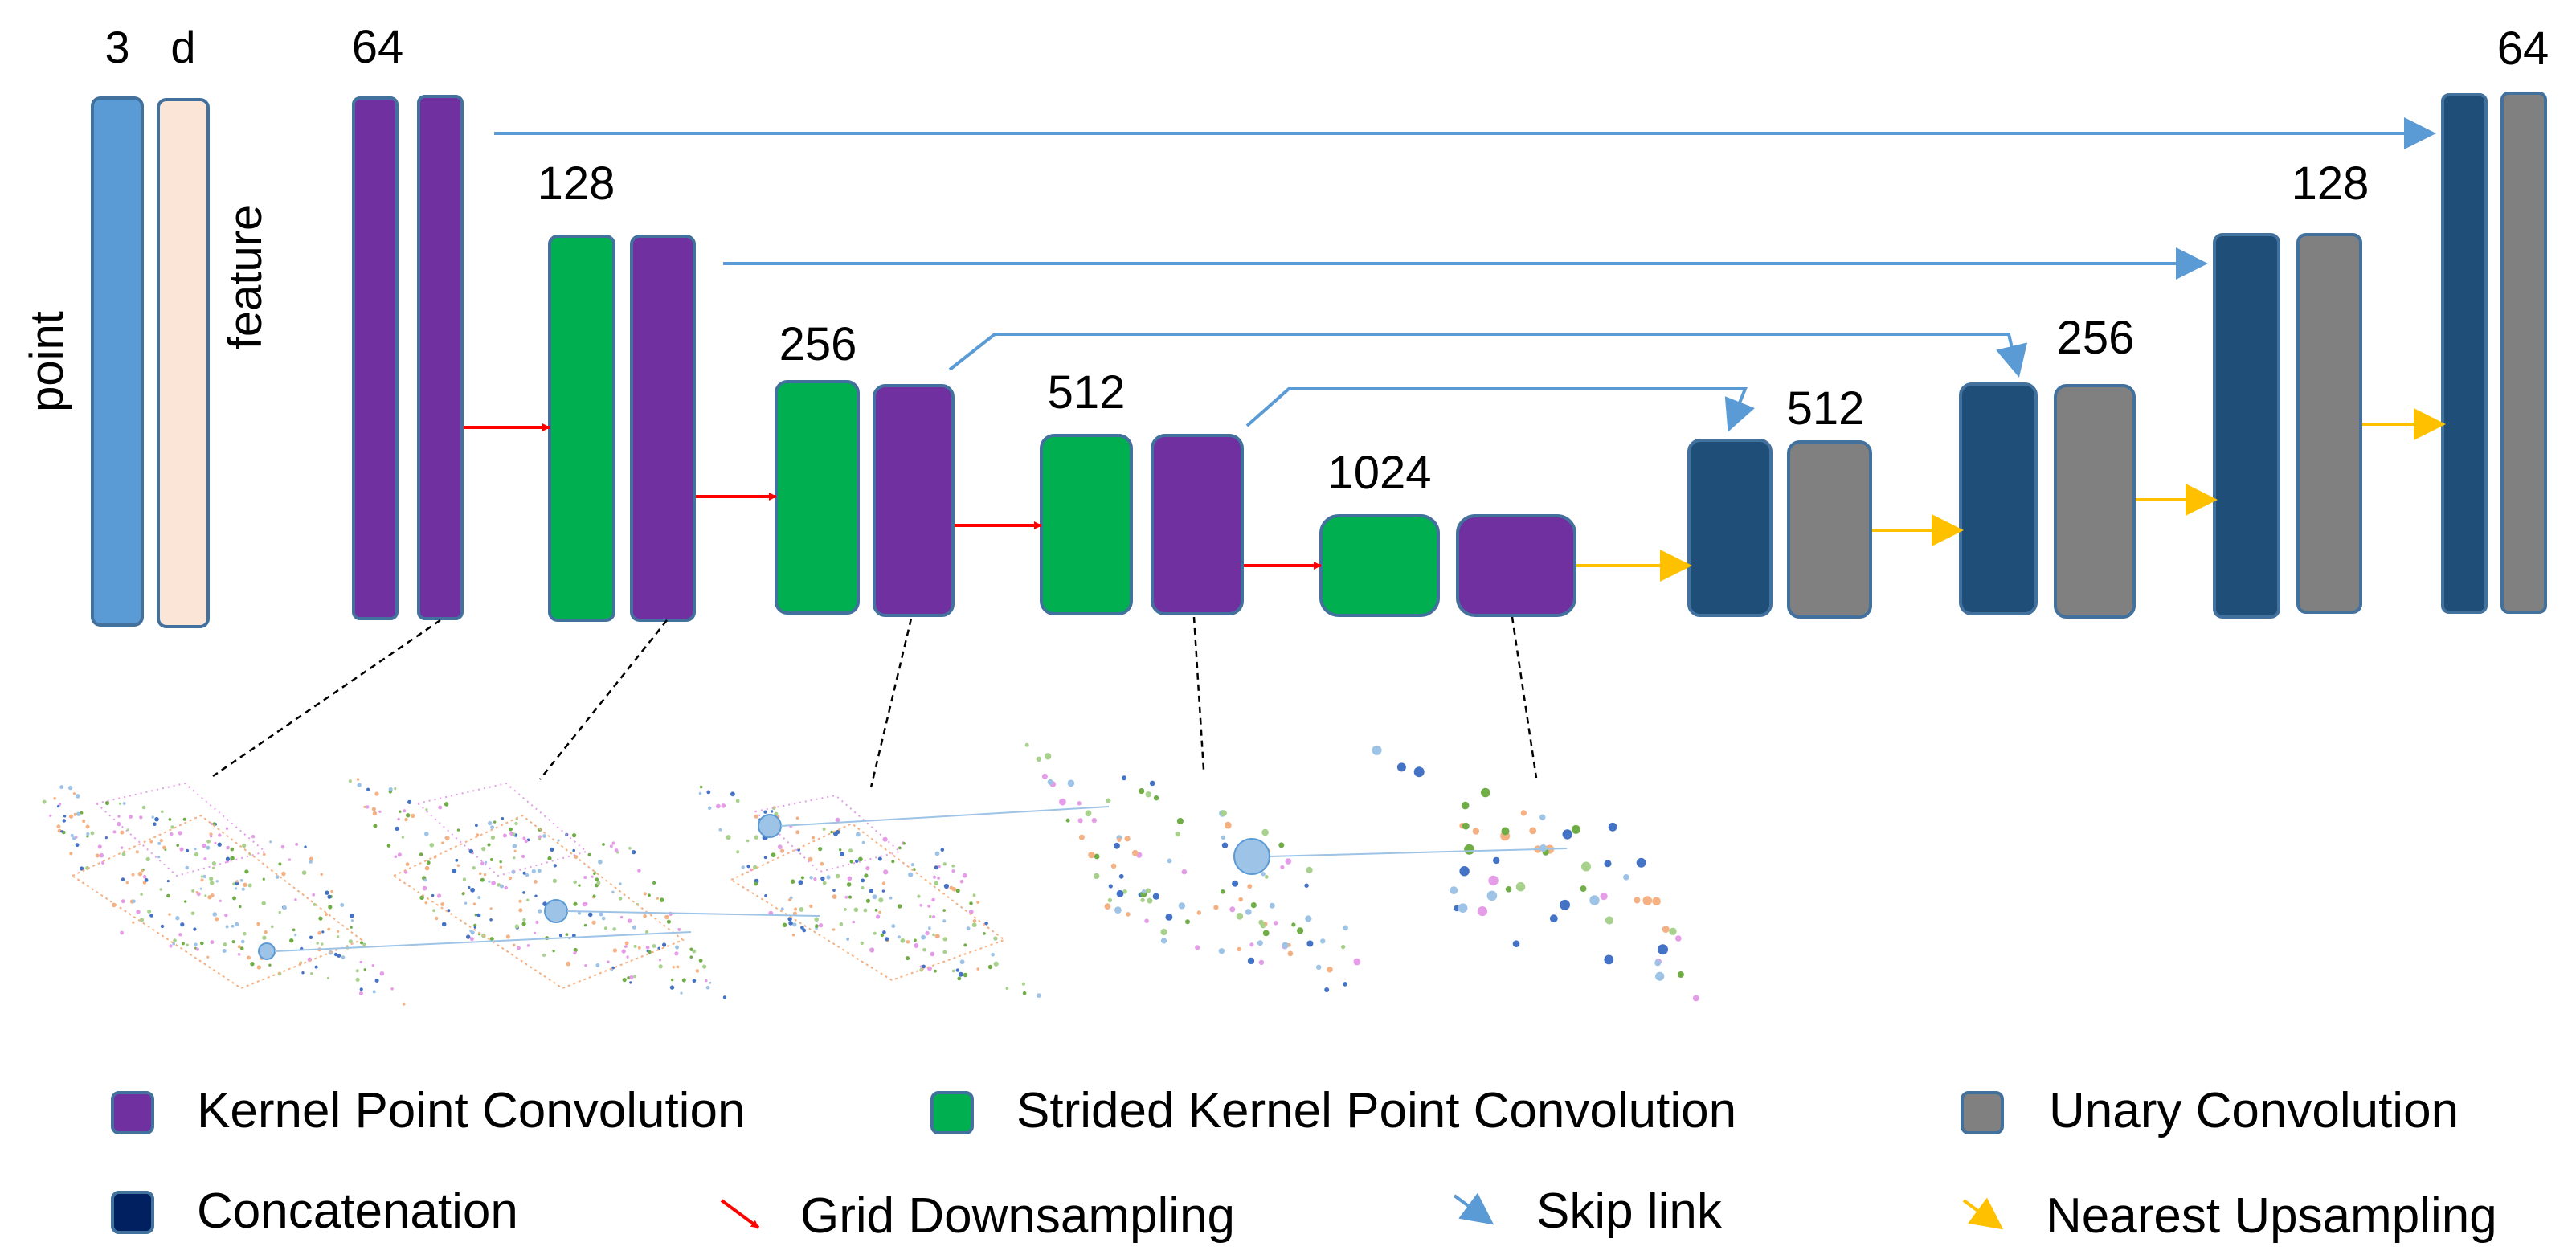 The height and width of the screenshot is (1259, 2576). What do you see at coordinates (1982, 1112) in the screenshot?
I see `legend-swatch-unary` at bounding box center [1982, 1112].